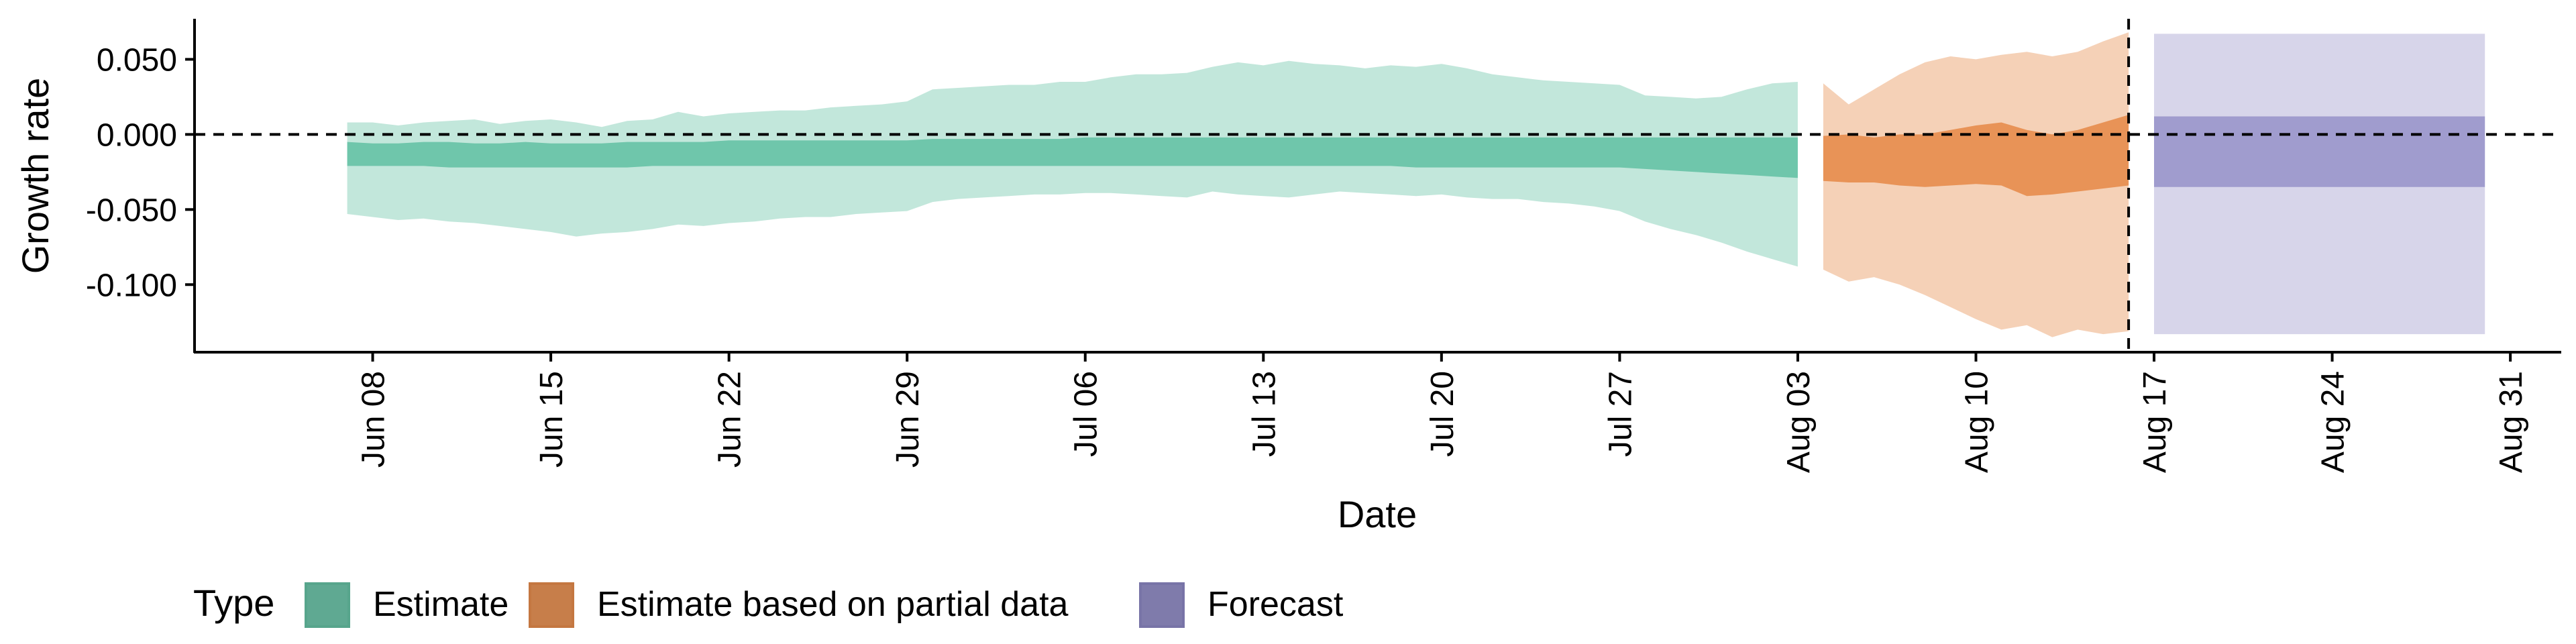  Describe the element at coordinates (908, 419) in the screenshot. I see `x-tick-label: Jun 29` at that location.